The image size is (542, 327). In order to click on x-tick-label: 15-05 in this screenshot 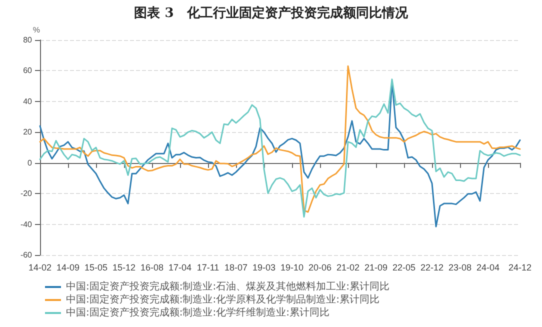, I will do `click(96, 267)`.